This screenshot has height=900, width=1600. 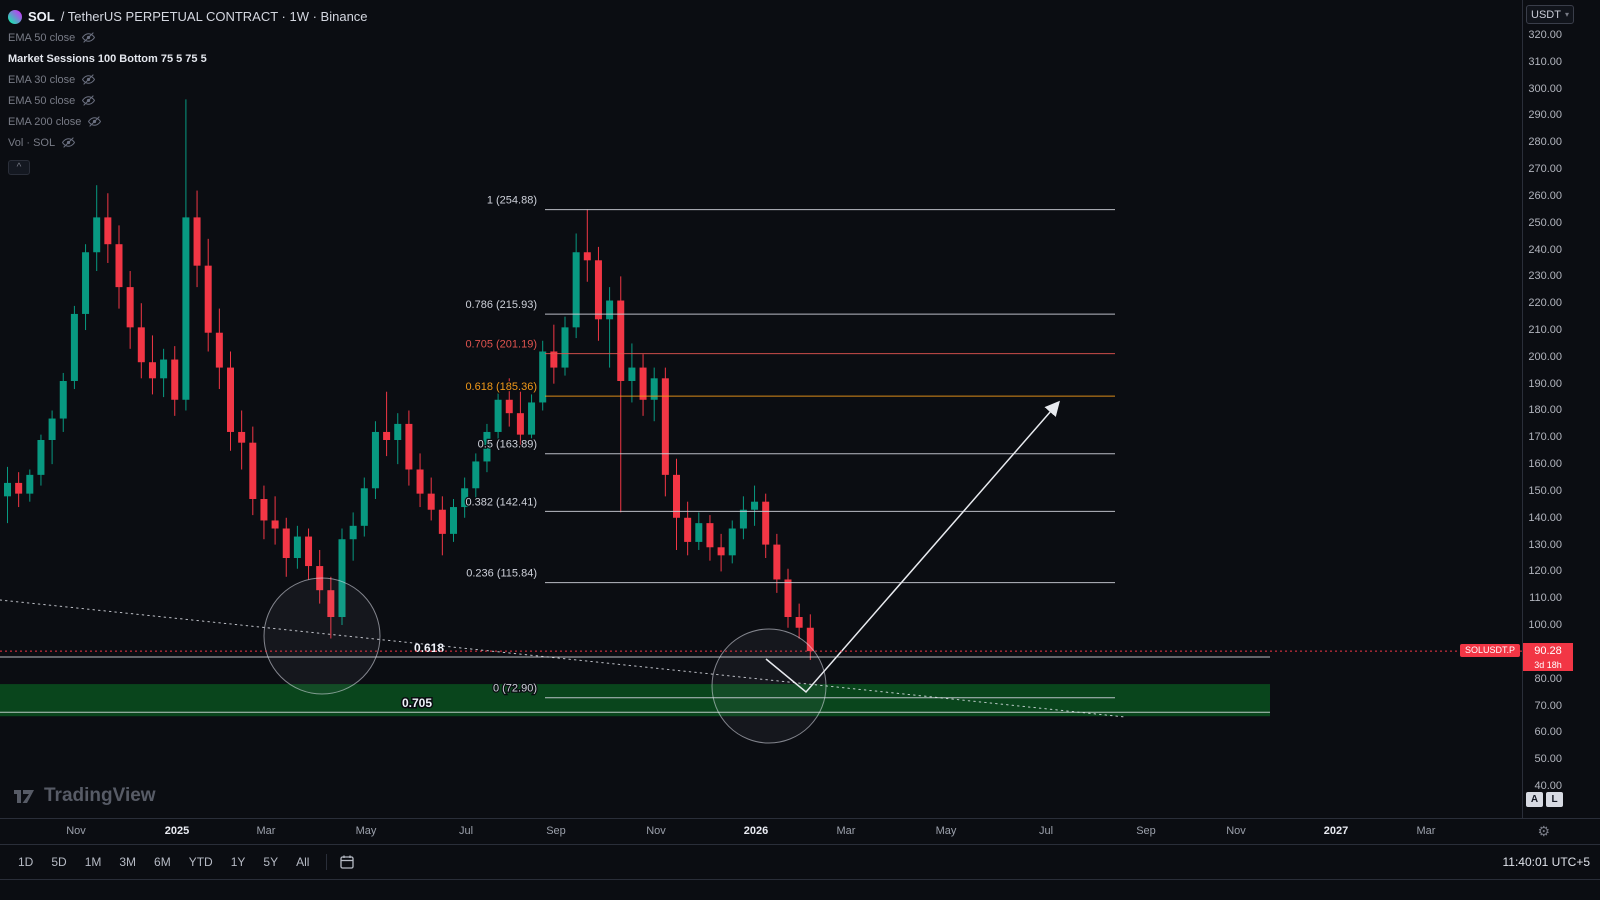 What do you see at coordinates (1545, 61) in the screenshot?
I see `price-tick: 310.00` at bounding box center [1545, 61].